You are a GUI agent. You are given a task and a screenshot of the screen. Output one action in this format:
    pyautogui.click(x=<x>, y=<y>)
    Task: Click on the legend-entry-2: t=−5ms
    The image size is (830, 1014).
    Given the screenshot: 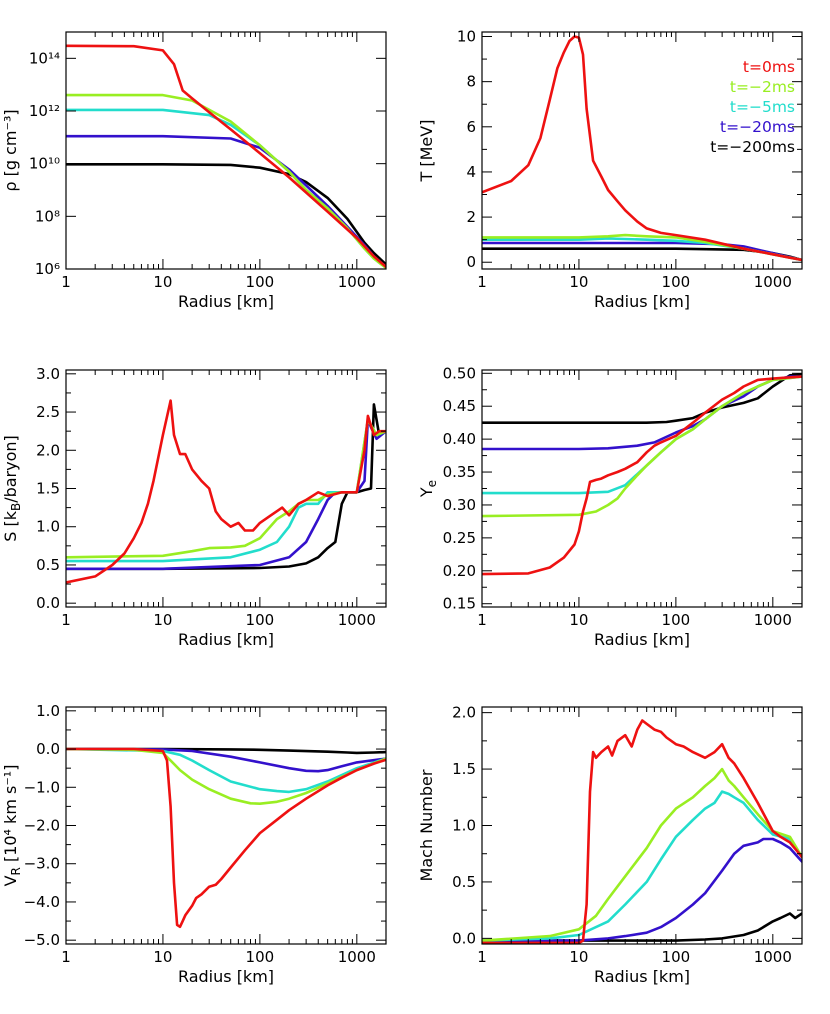 What is the action you would take?
    pyautogui.click(x=762, y=107)
    